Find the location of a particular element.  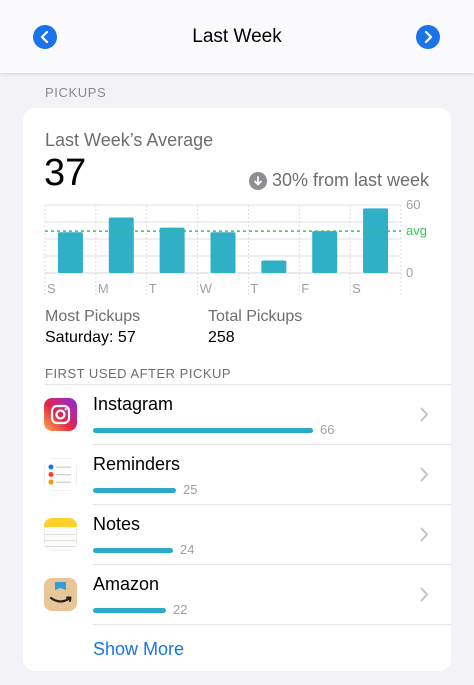

chevron-left-icon is located at coordinates (44, 37).